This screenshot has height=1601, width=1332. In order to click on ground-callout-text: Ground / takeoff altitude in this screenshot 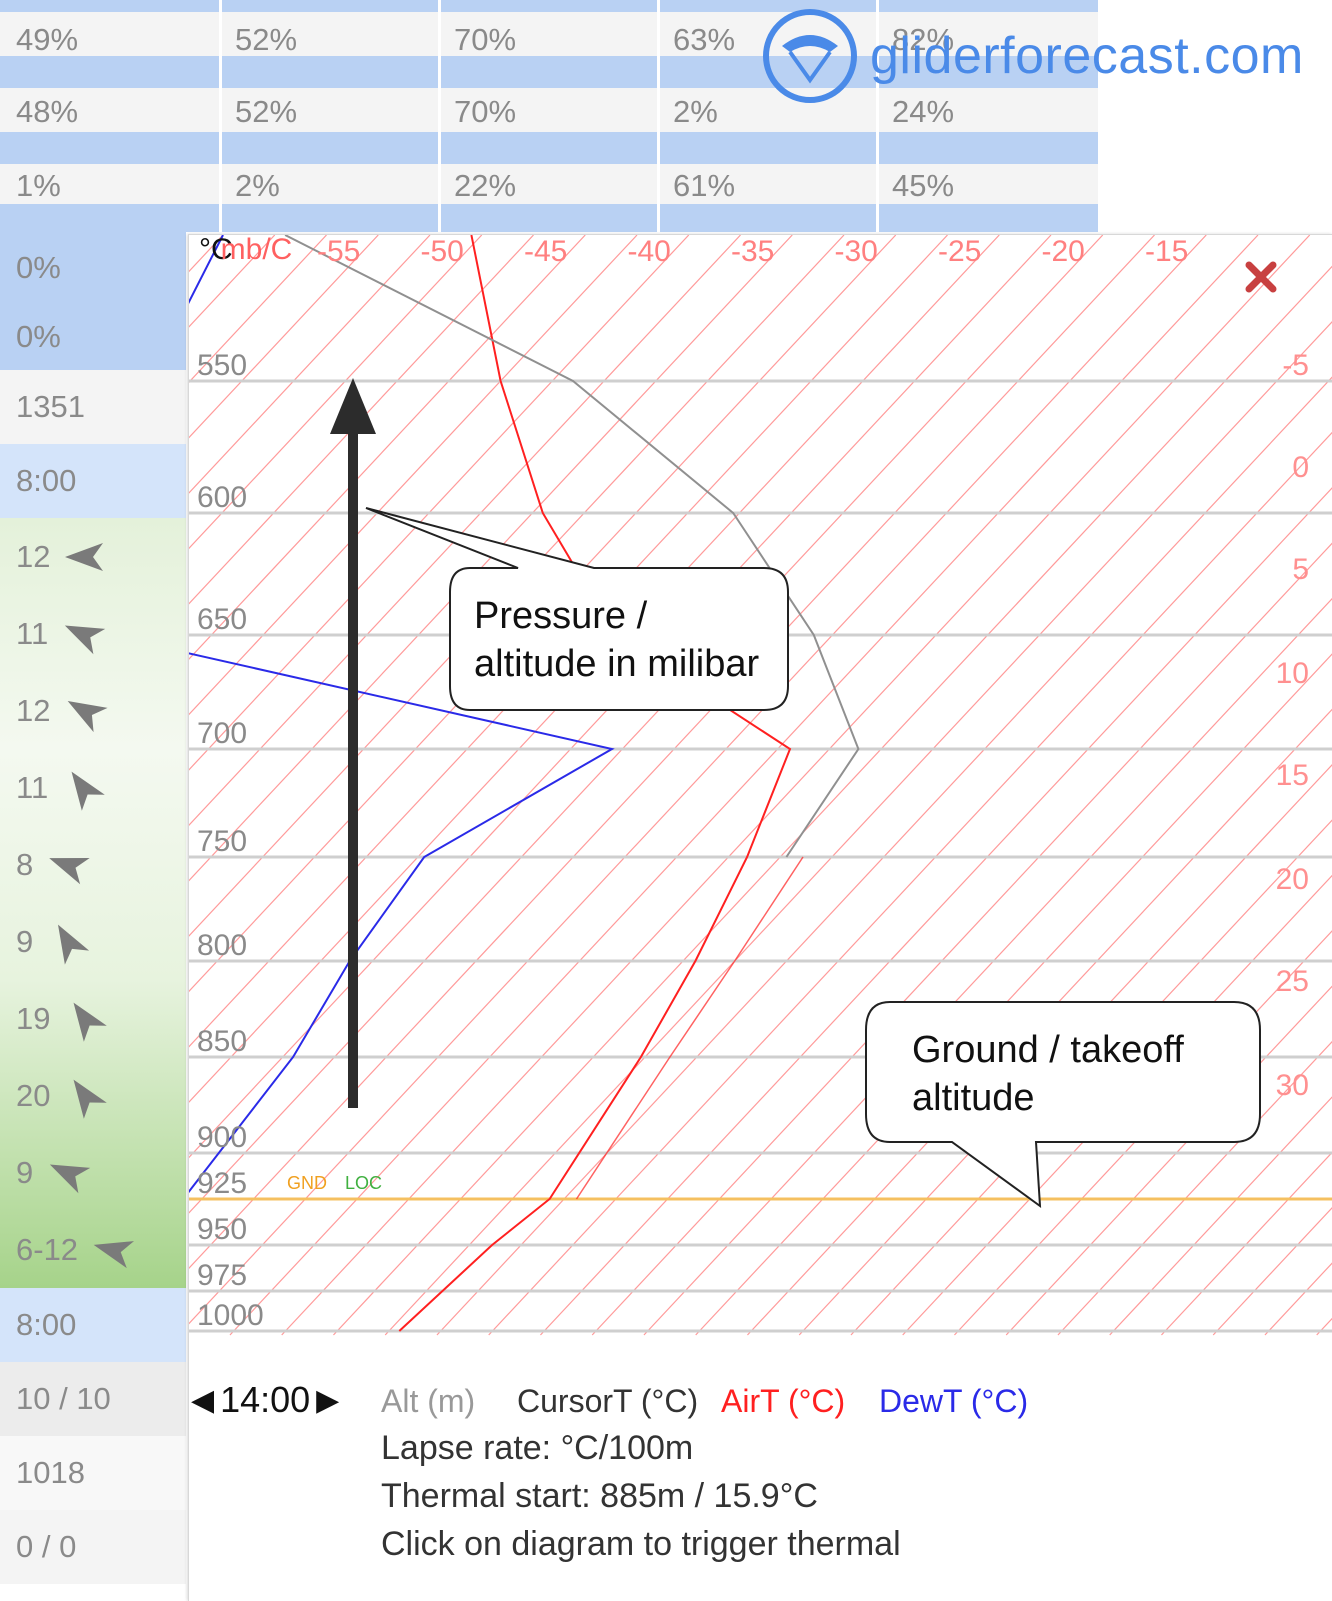, I will do `click(1048, 1074)`.